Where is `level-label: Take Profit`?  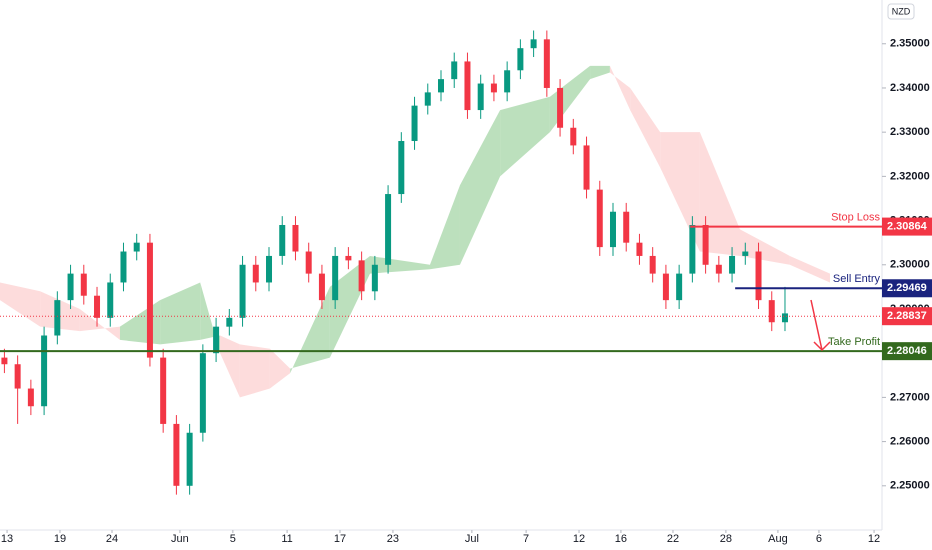 level-label: Take Profit is located at coordinates (854, 342).